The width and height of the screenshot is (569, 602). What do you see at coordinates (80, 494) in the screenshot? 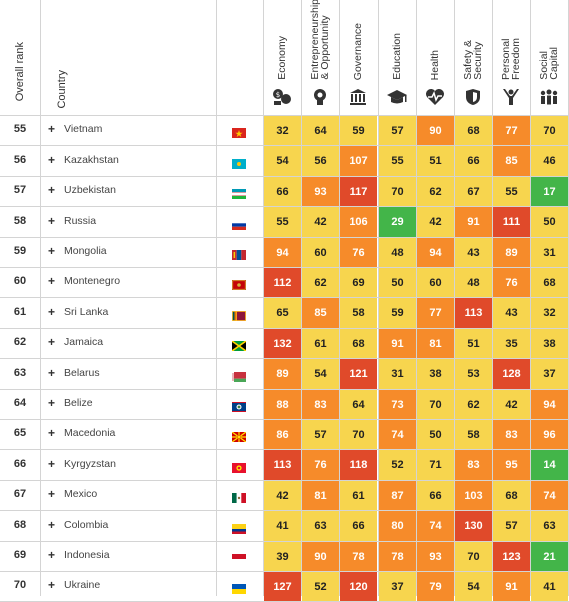
I see `country-name: Mexico` at bounding box center [80, 494].